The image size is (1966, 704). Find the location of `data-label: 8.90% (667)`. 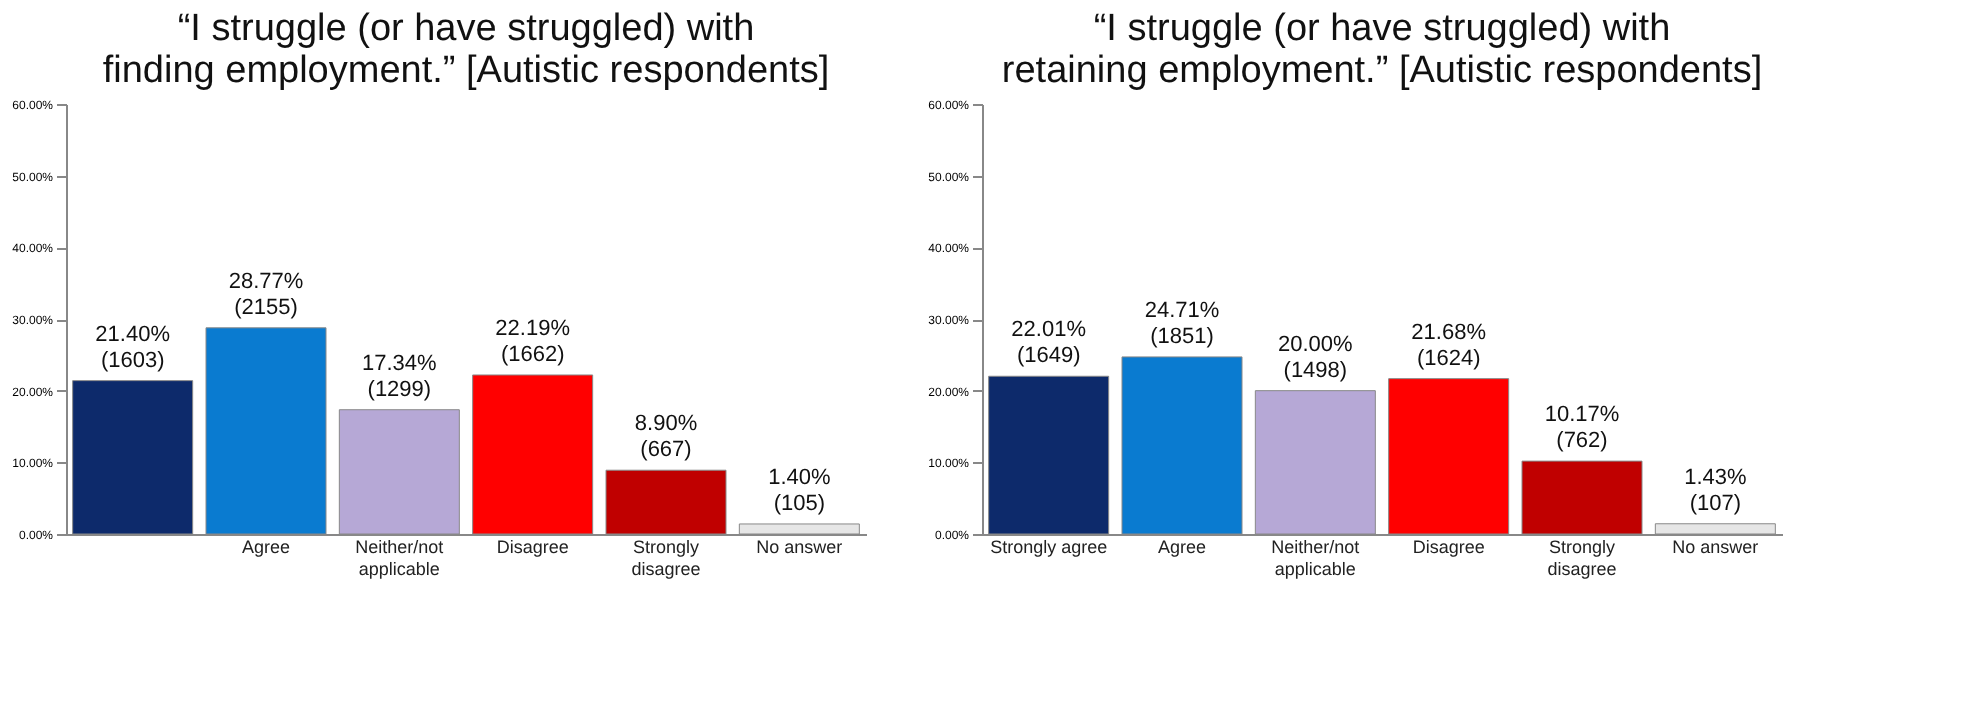

data-label: 8.90% (667) is located at coordinates (666, 437).